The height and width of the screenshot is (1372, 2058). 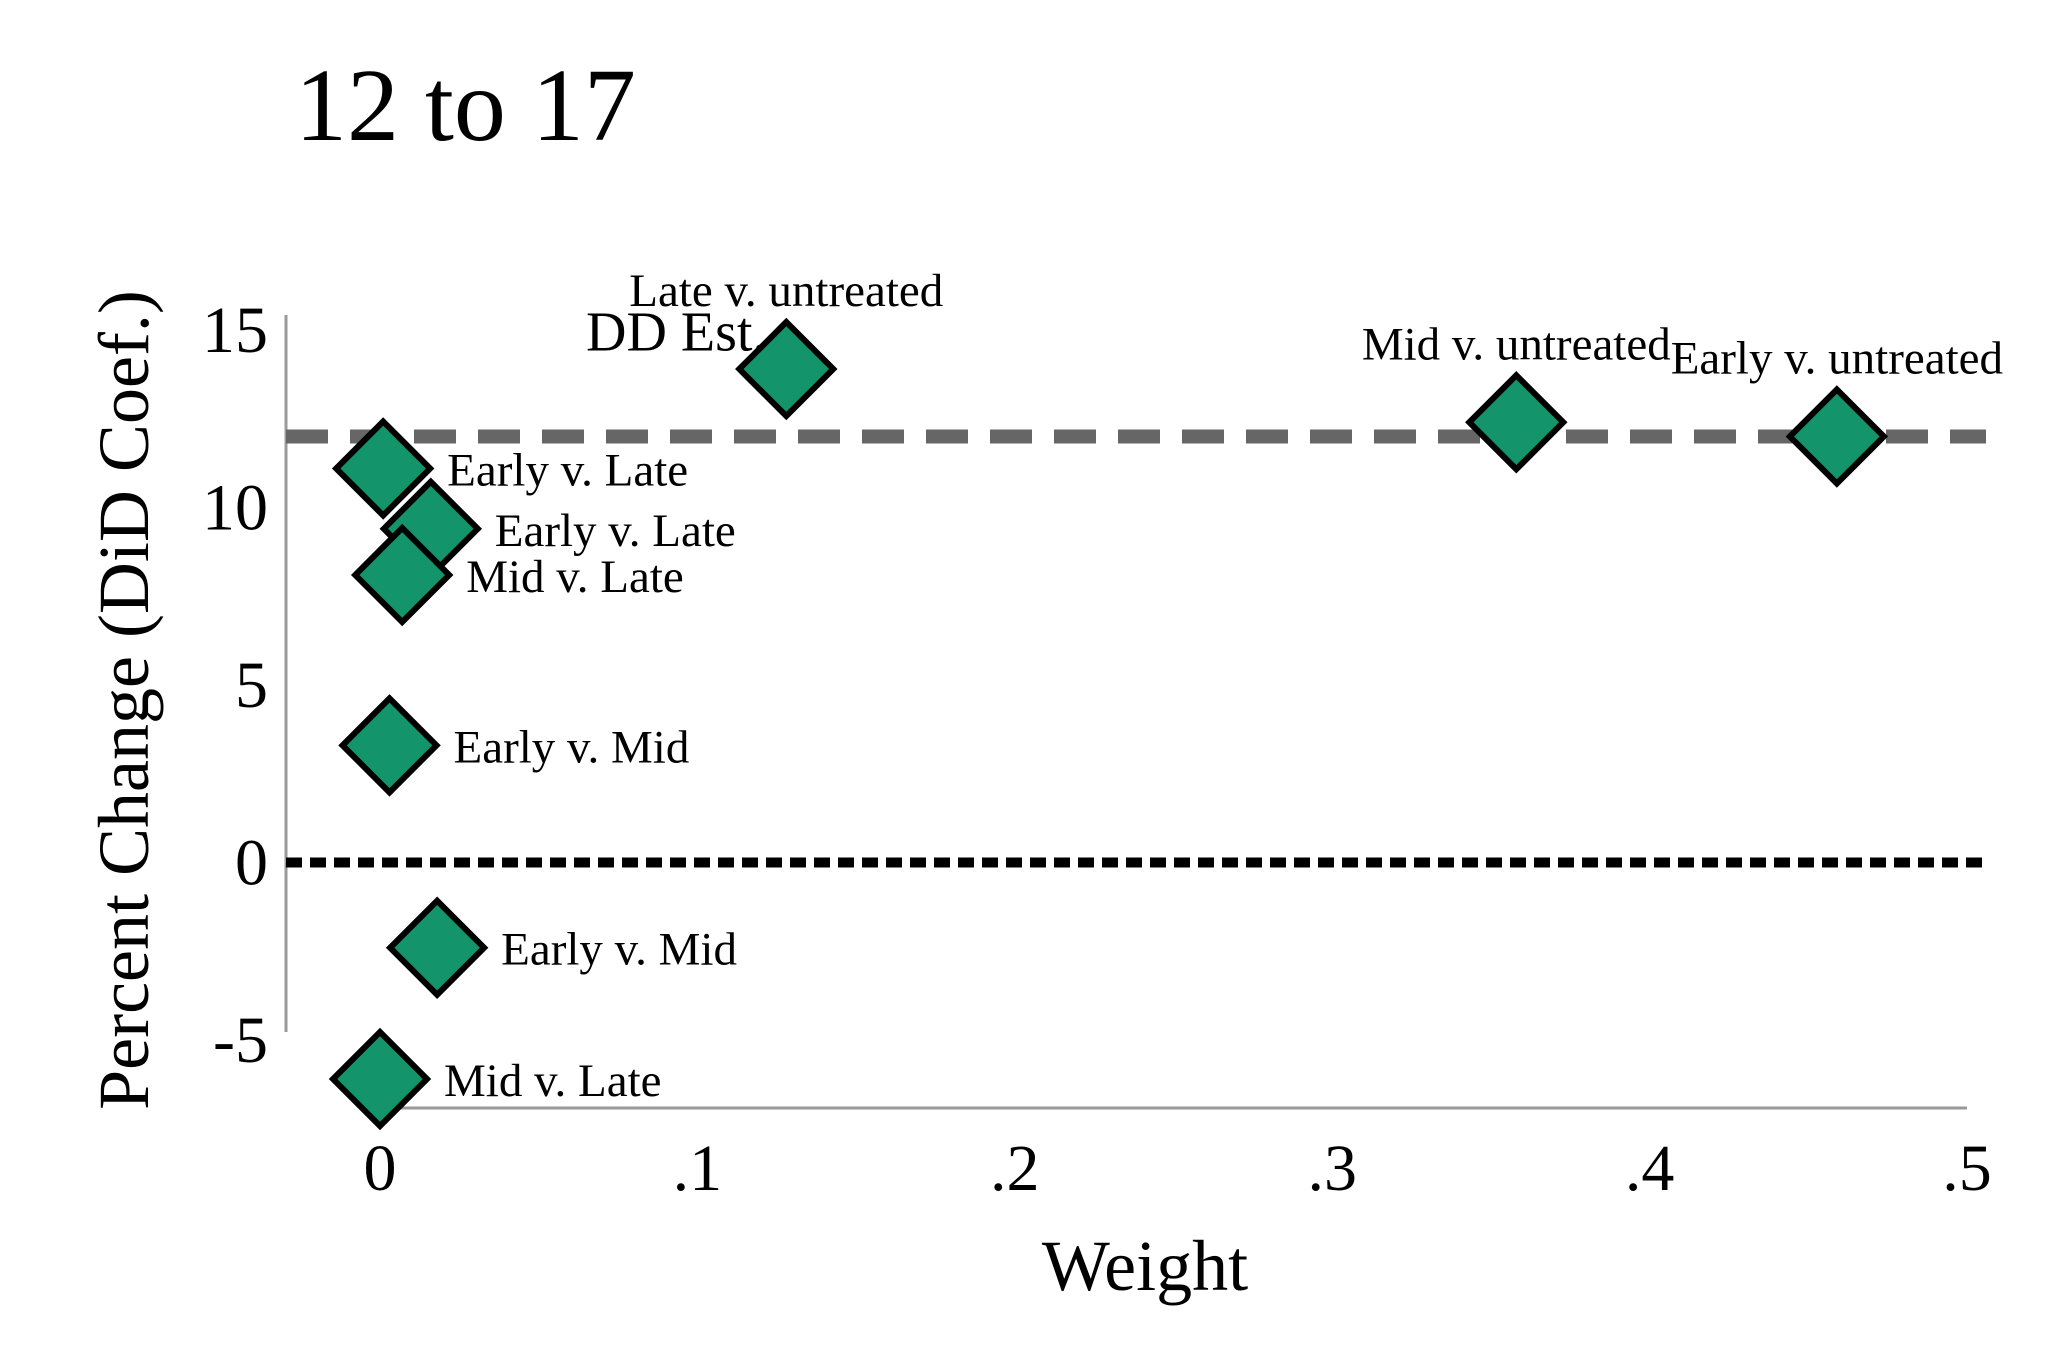 What do you see at coordinates (235, 330) in the screenshot?
I see `y-tick-label: 15` at bounding box center [235, 330].